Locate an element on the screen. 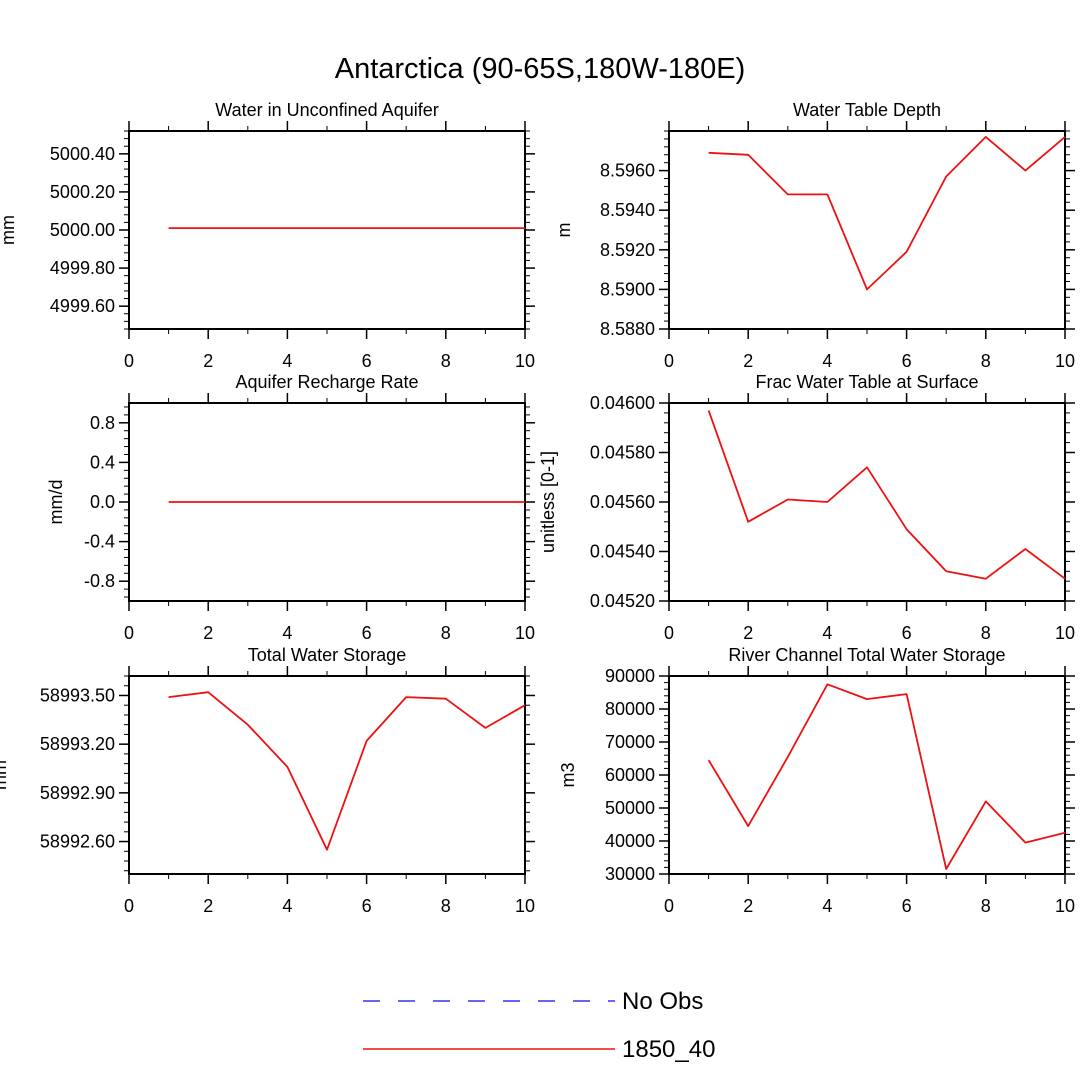  y-tick-label: 8.5880 is located at coordinates (627, 329).